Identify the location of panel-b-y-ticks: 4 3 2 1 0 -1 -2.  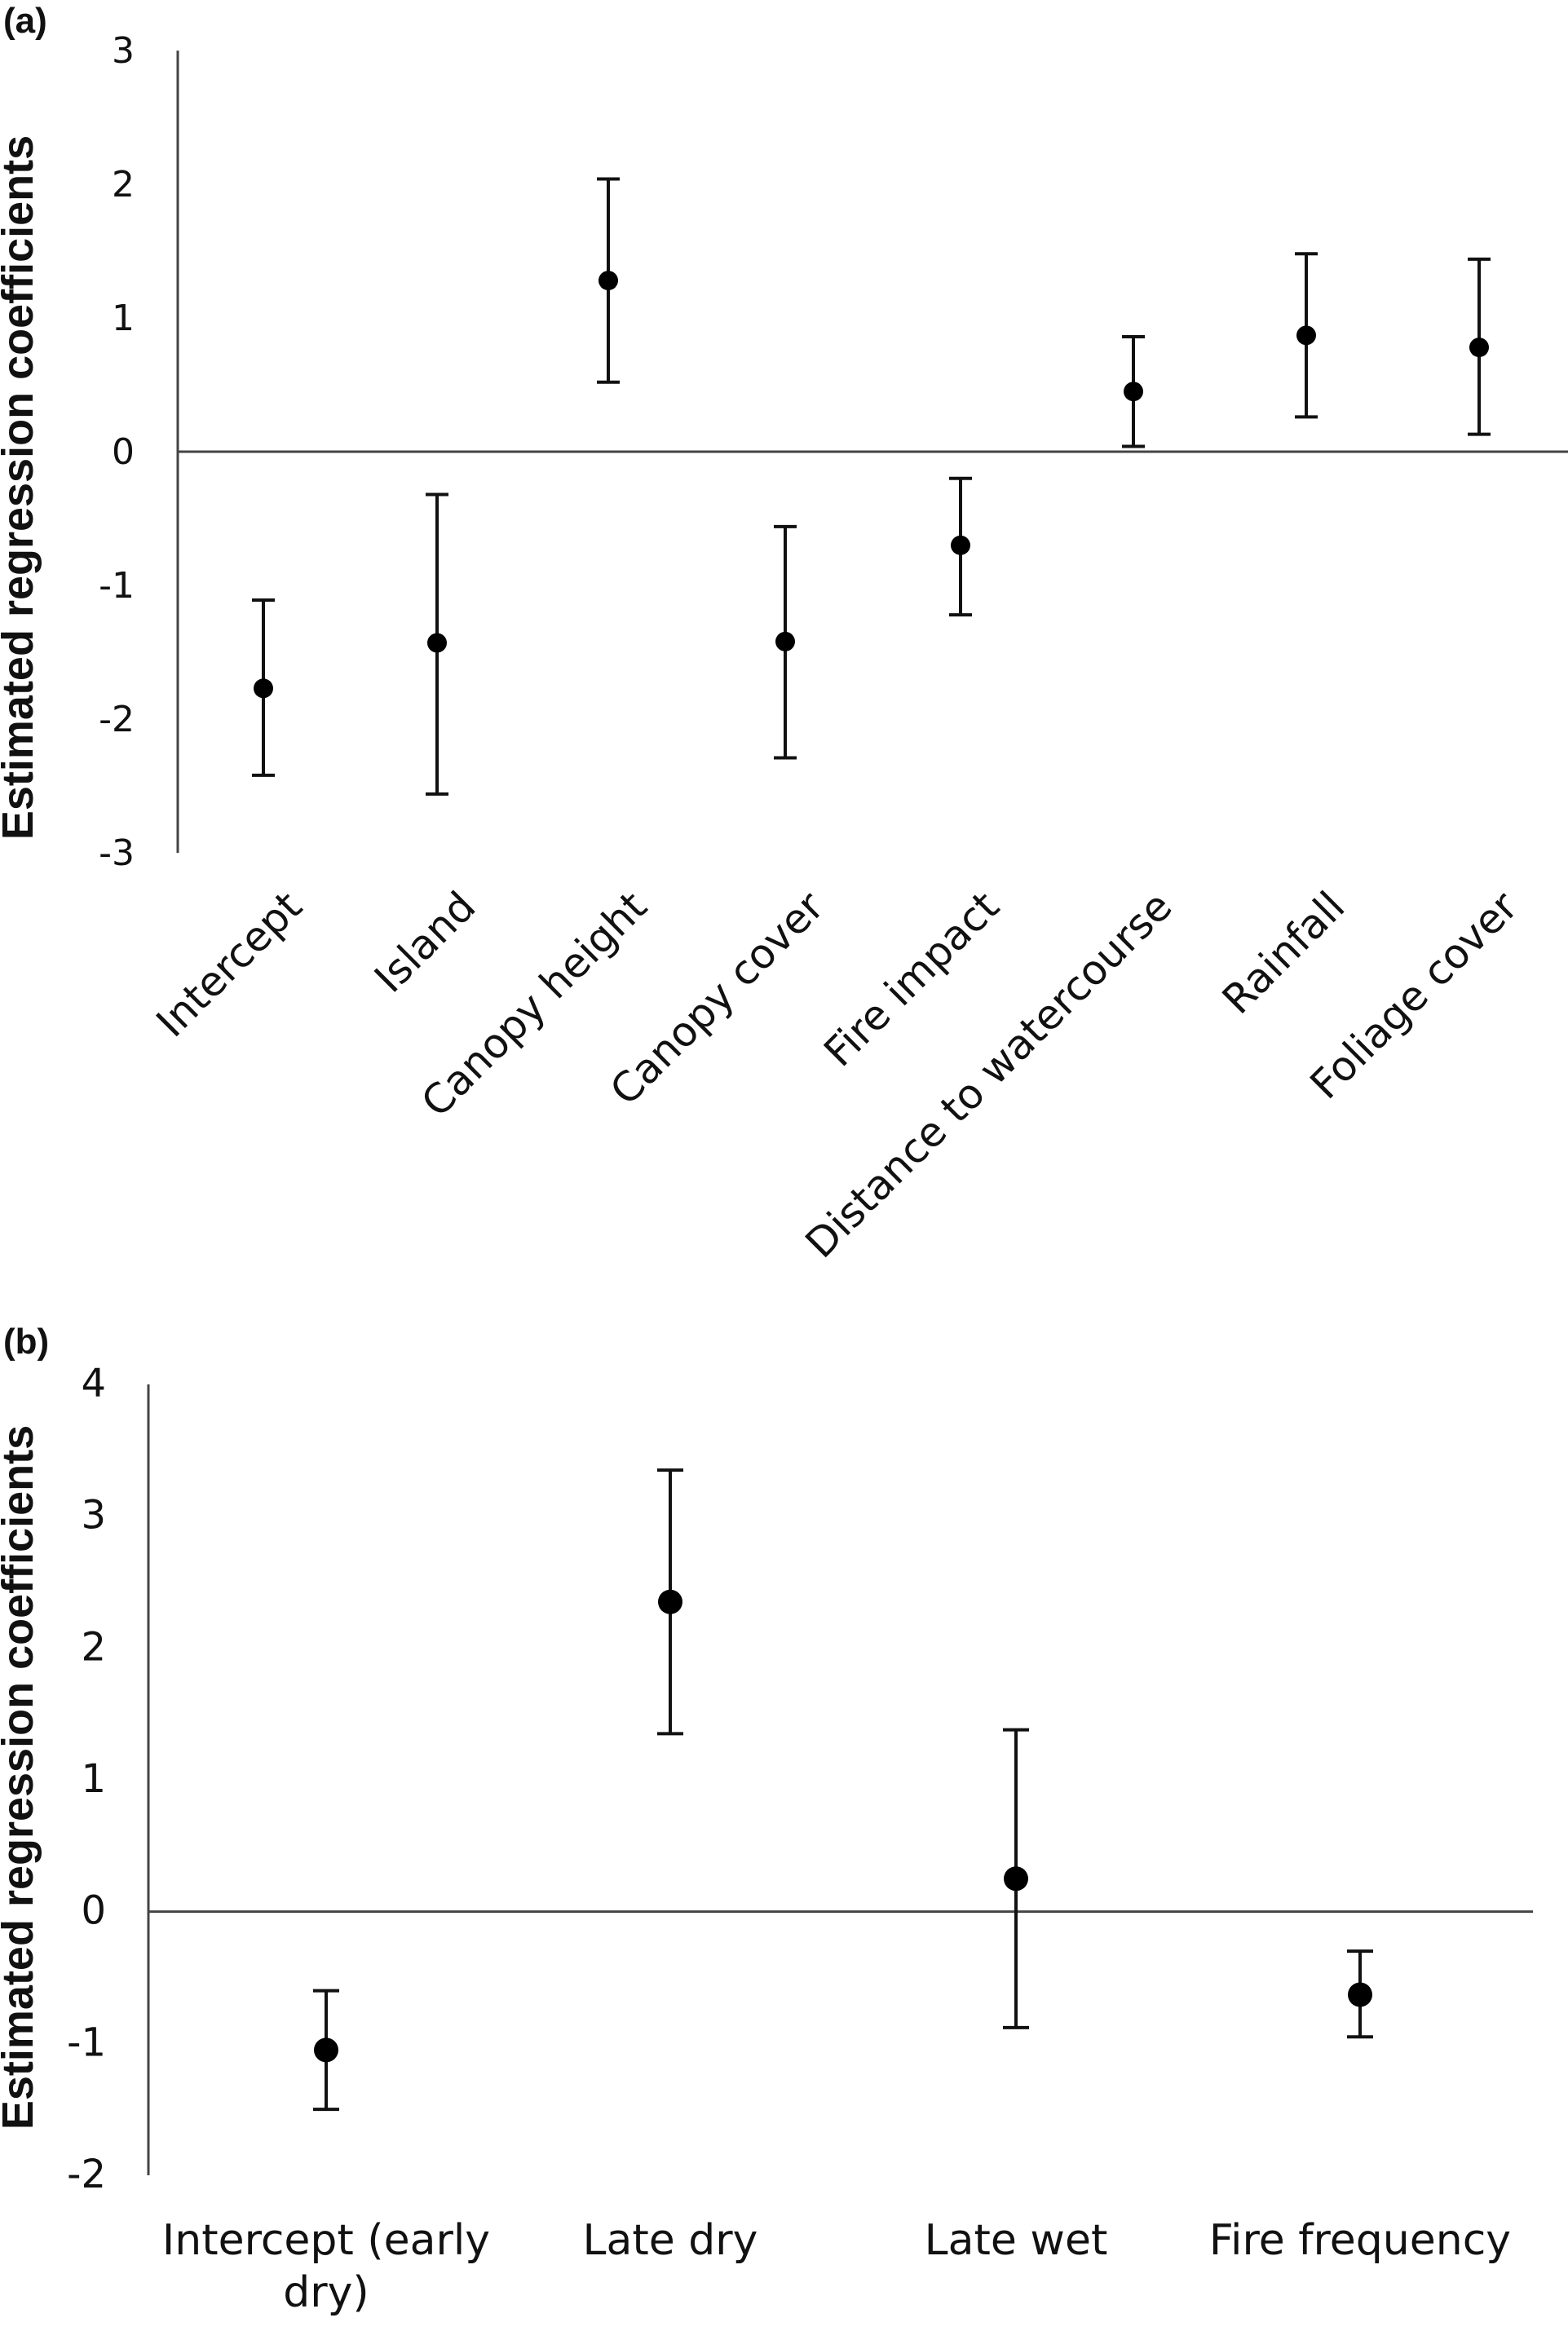
(86, 1779).